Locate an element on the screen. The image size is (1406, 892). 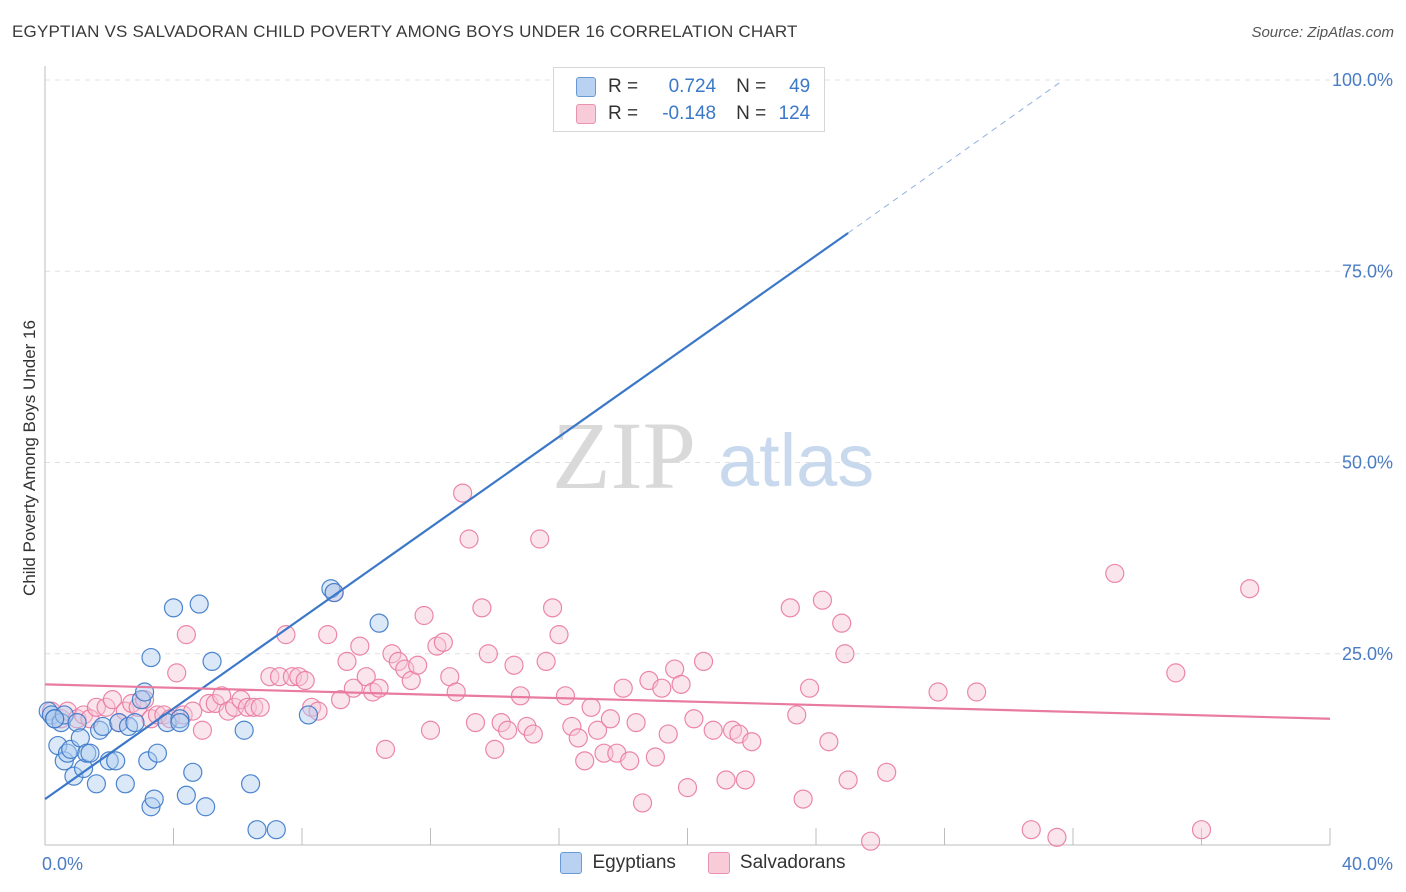
legend-swatch-salvadorans is located at coordinates (586, 114).